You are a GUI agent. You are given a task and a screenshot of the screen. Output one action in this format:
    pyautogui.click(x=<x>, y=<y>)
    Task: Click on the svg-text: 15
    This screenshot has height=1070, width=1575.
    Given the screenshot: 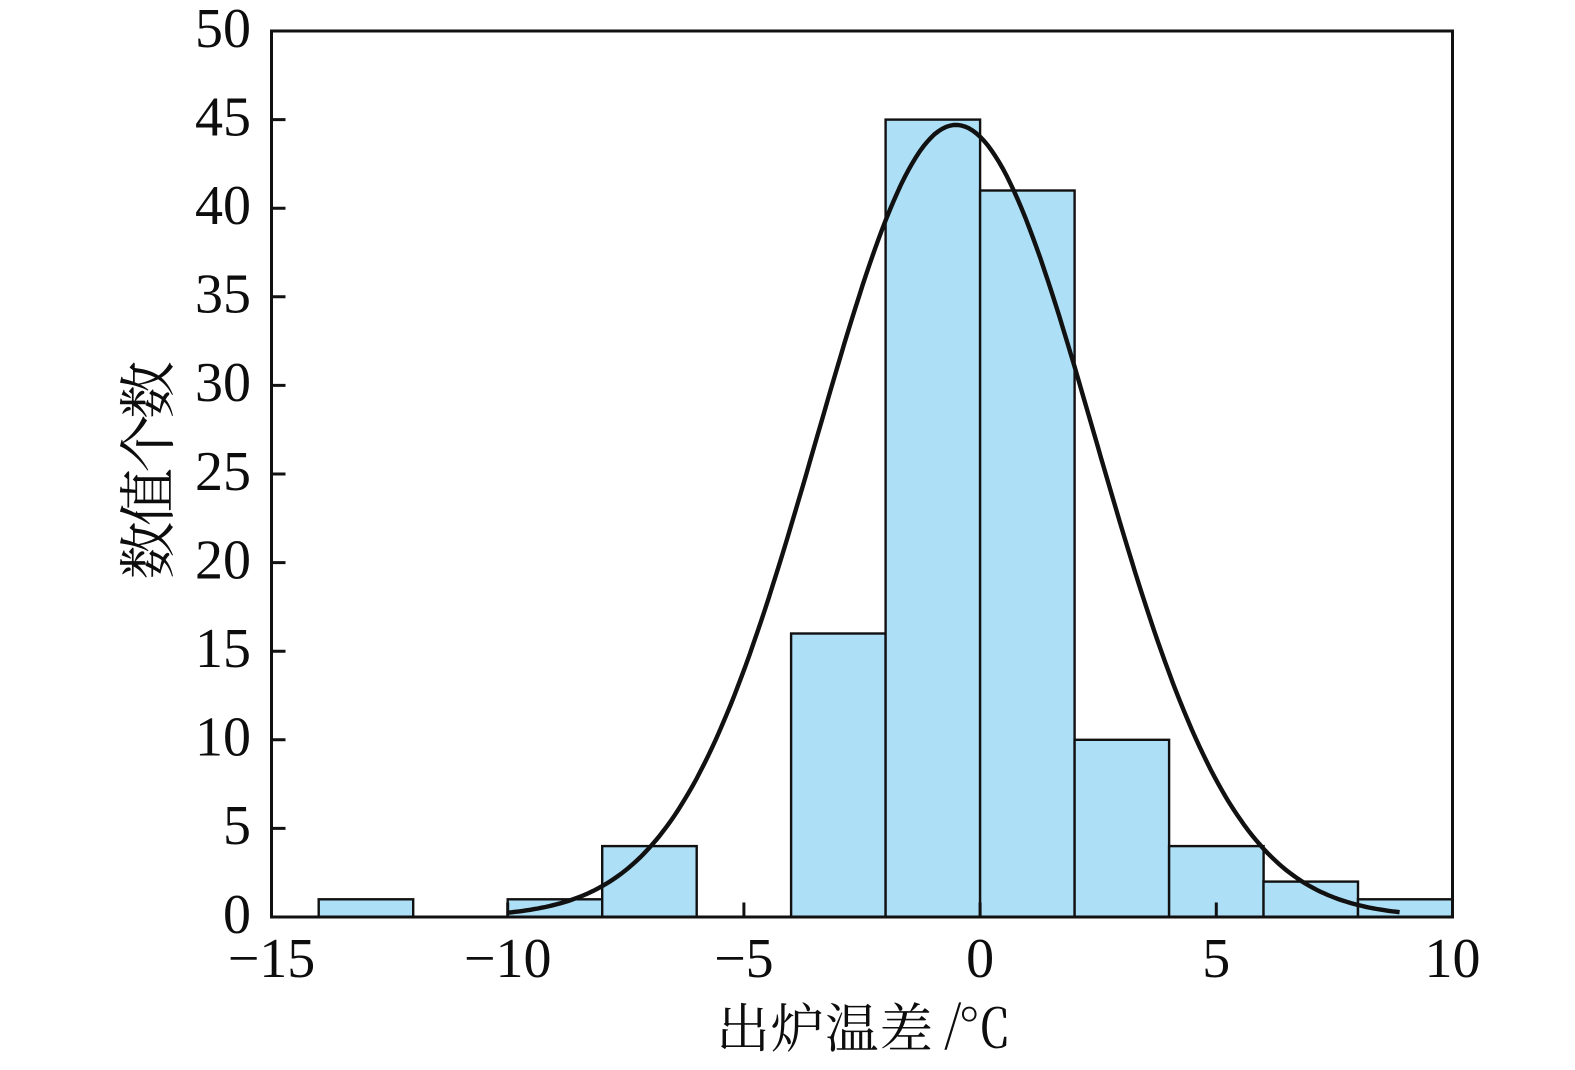 What is the action you would take?
    pyautogui.click(x=223, y=649)
    